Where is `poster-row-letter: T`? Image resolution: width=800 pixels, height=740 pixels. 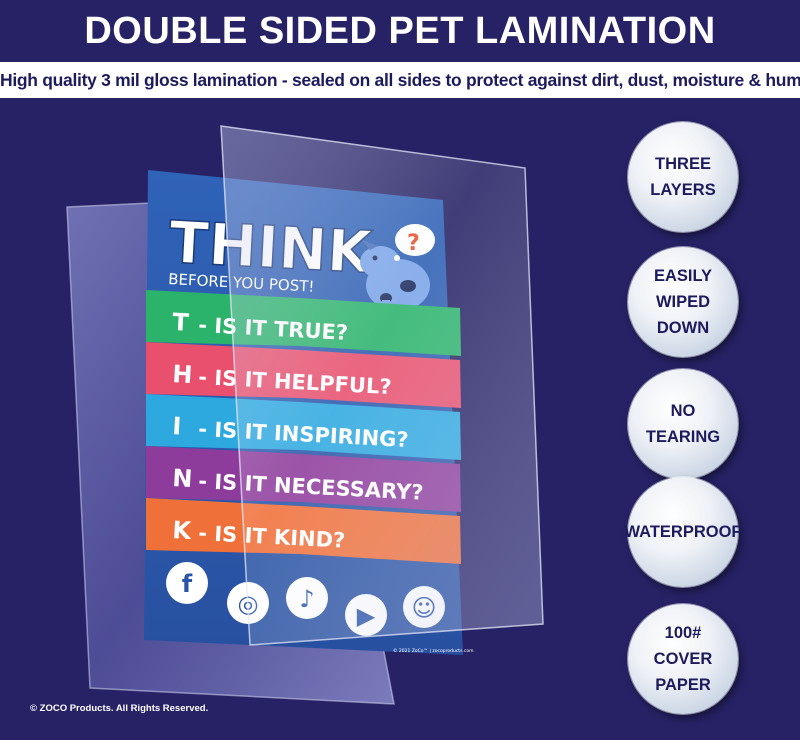 poster-row-letter: T is located at coordinates (181, 322).